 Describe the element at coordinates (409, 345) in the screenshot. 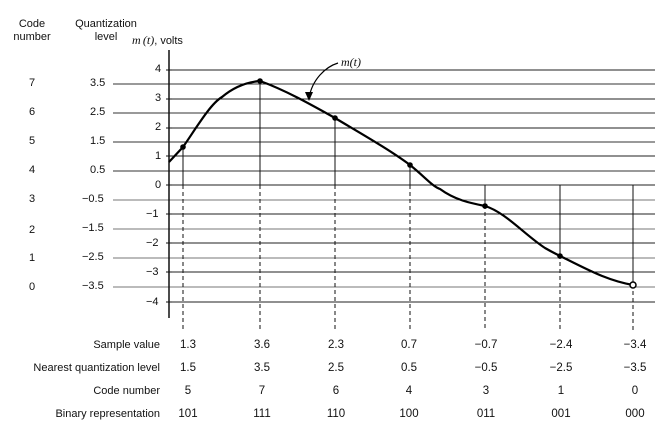

I see `sample-value: 0.7` at that location.